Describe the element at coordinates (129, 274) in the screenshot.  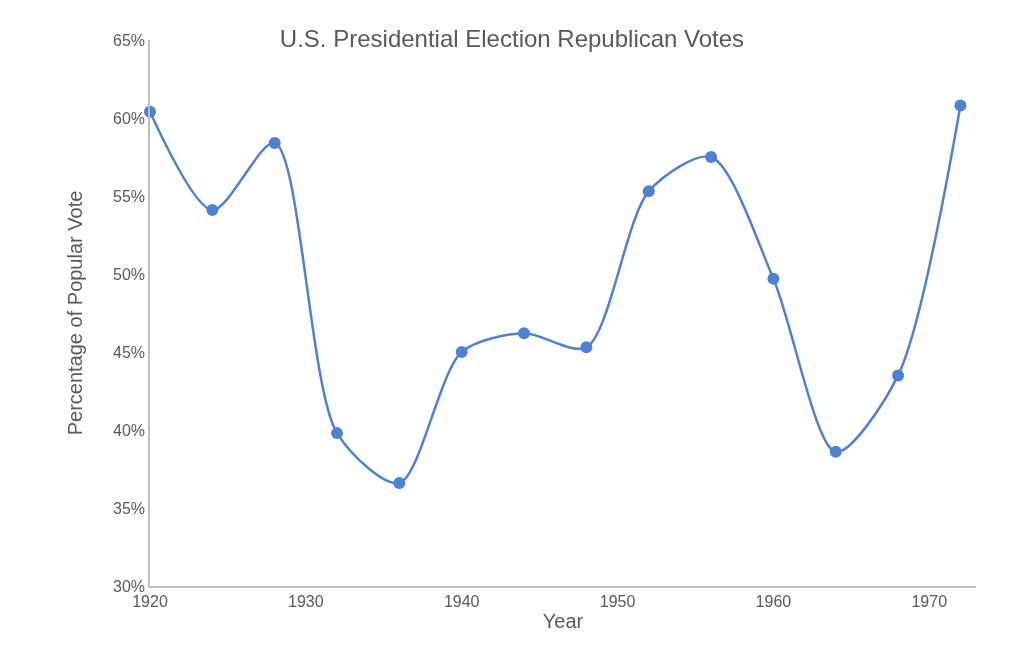
I see `y-tick-label: 50%` at that location.